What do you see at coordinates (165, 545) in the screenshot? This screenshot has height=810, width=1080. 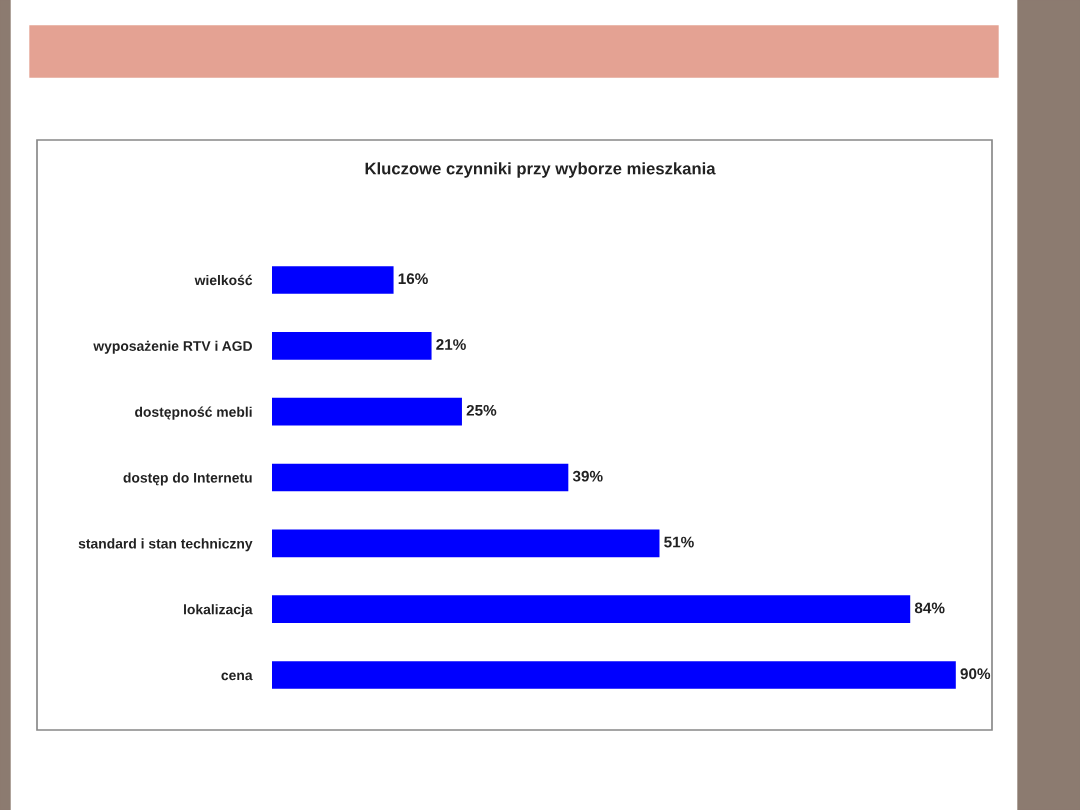 I see `y-tick-label: standard i stan techniczny` at bounding box center [165, 545].